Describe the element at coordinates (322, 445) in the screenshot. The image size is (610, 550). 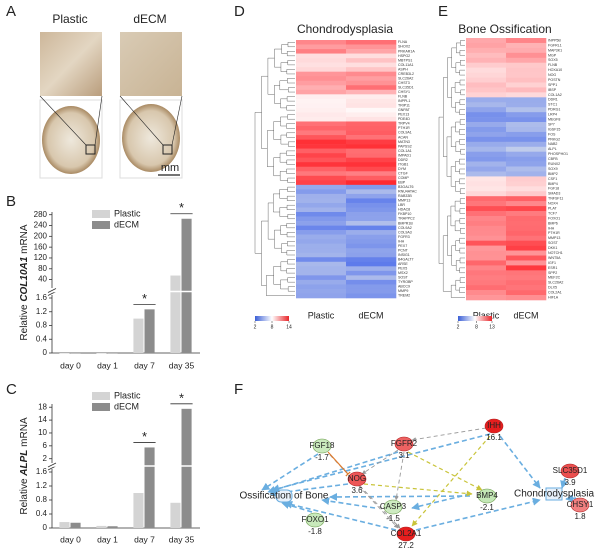
I see `node-label: FGF18` at that location.